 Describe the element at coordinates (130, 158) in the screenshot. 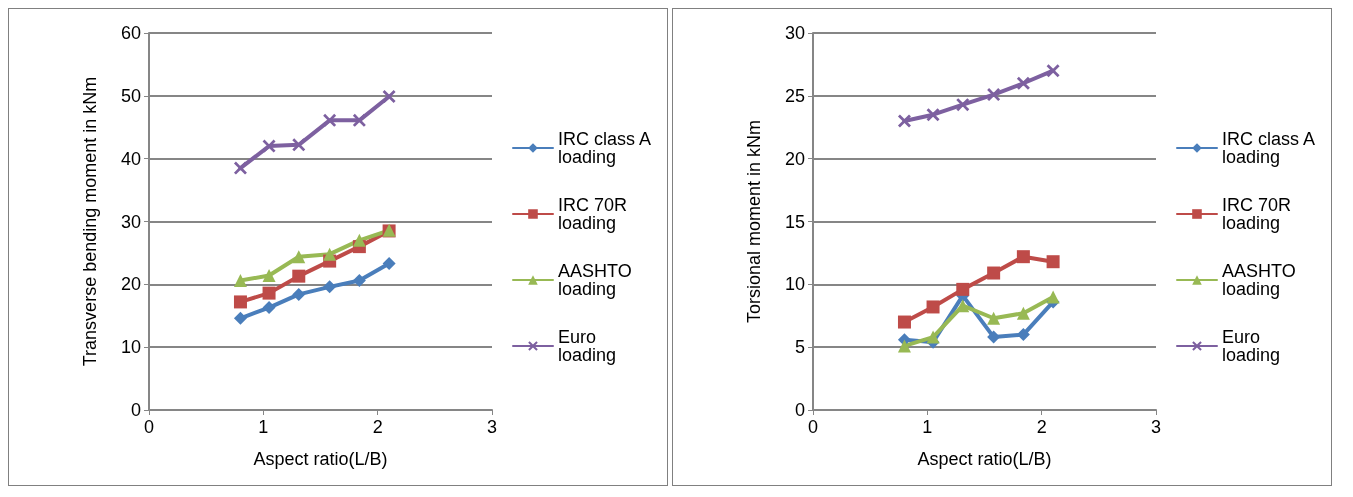

I see `y-tick-label: 40` at that location.